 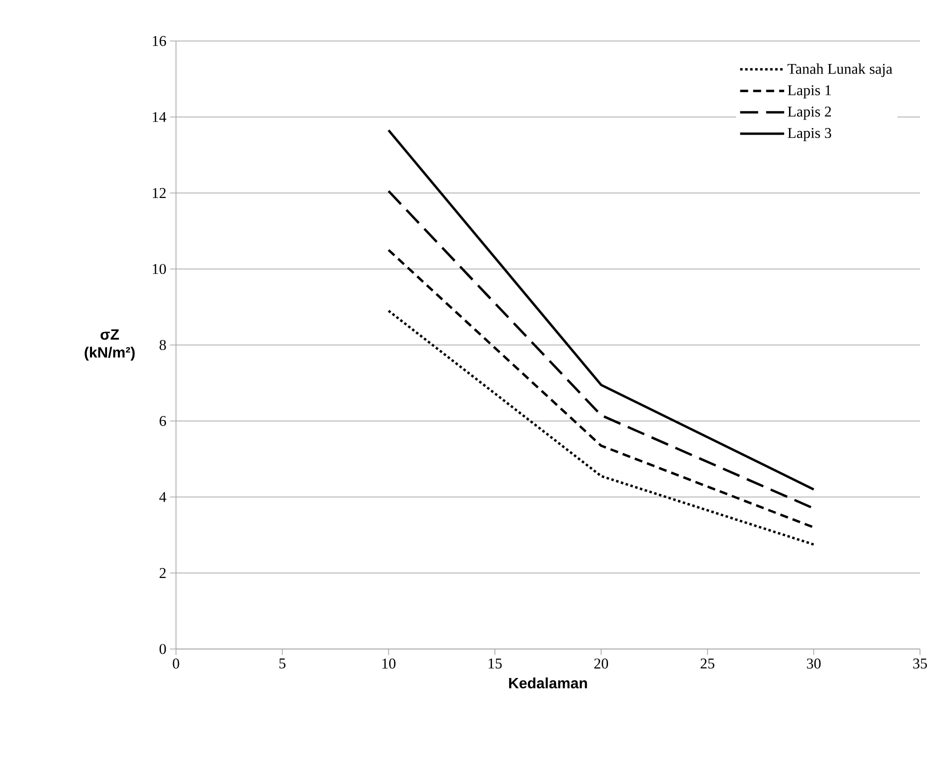 What do you see at coordinates (809, 113) in the screenshot?
I see `legend-label: Lapis 2` at bounding box center [809, 113].